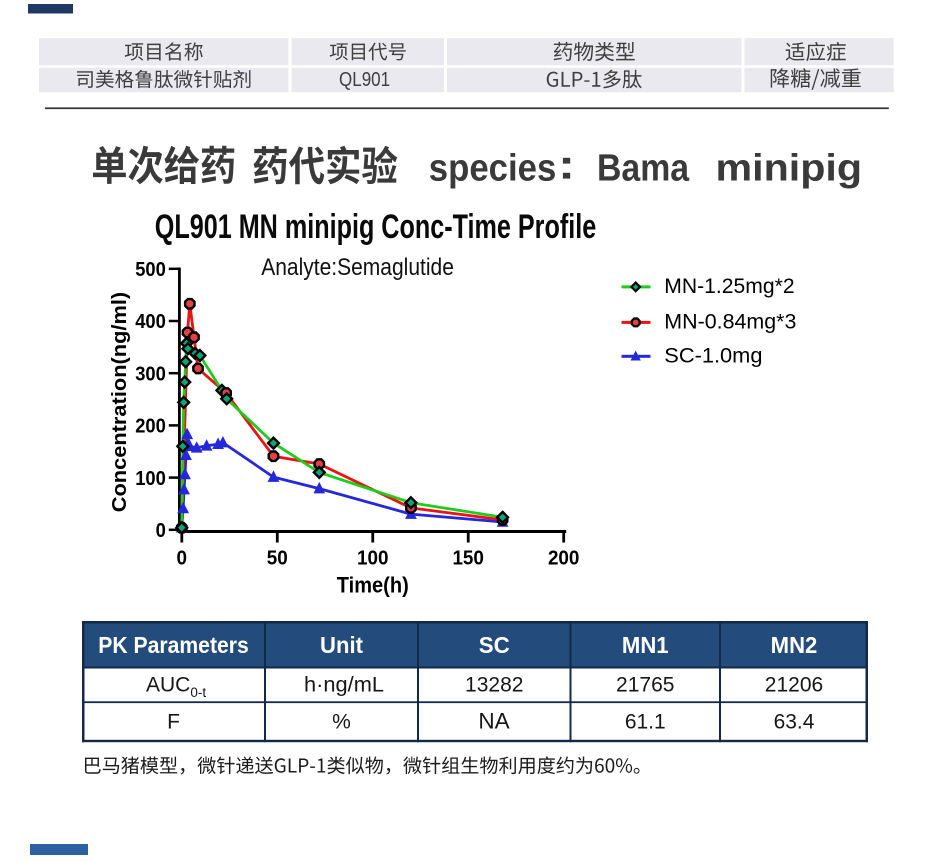  Describe the element at coordinates (341, 645) in the screenshot. I see `svg-text: Unit` at that location.